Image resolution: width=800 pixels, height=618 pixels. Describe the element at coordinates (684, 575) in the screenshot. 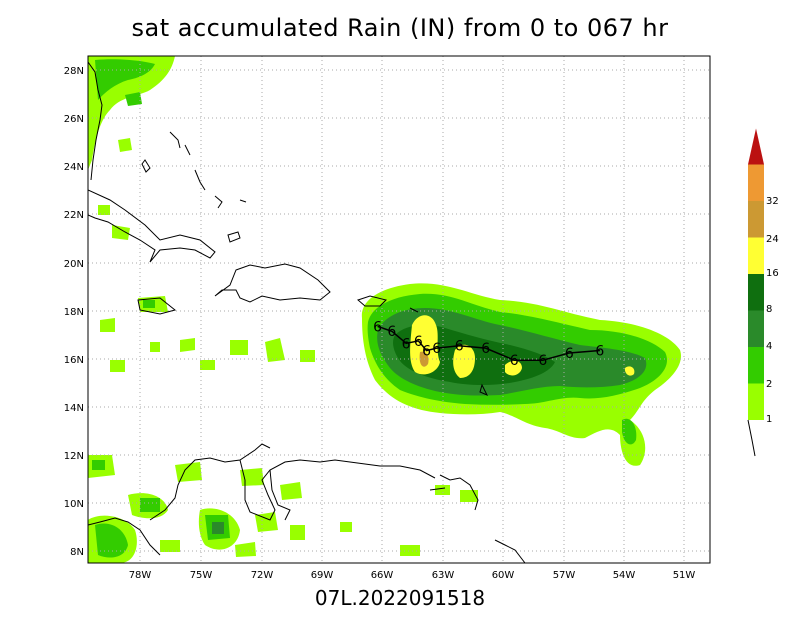

I see `lon-tick: 51W` at that location.